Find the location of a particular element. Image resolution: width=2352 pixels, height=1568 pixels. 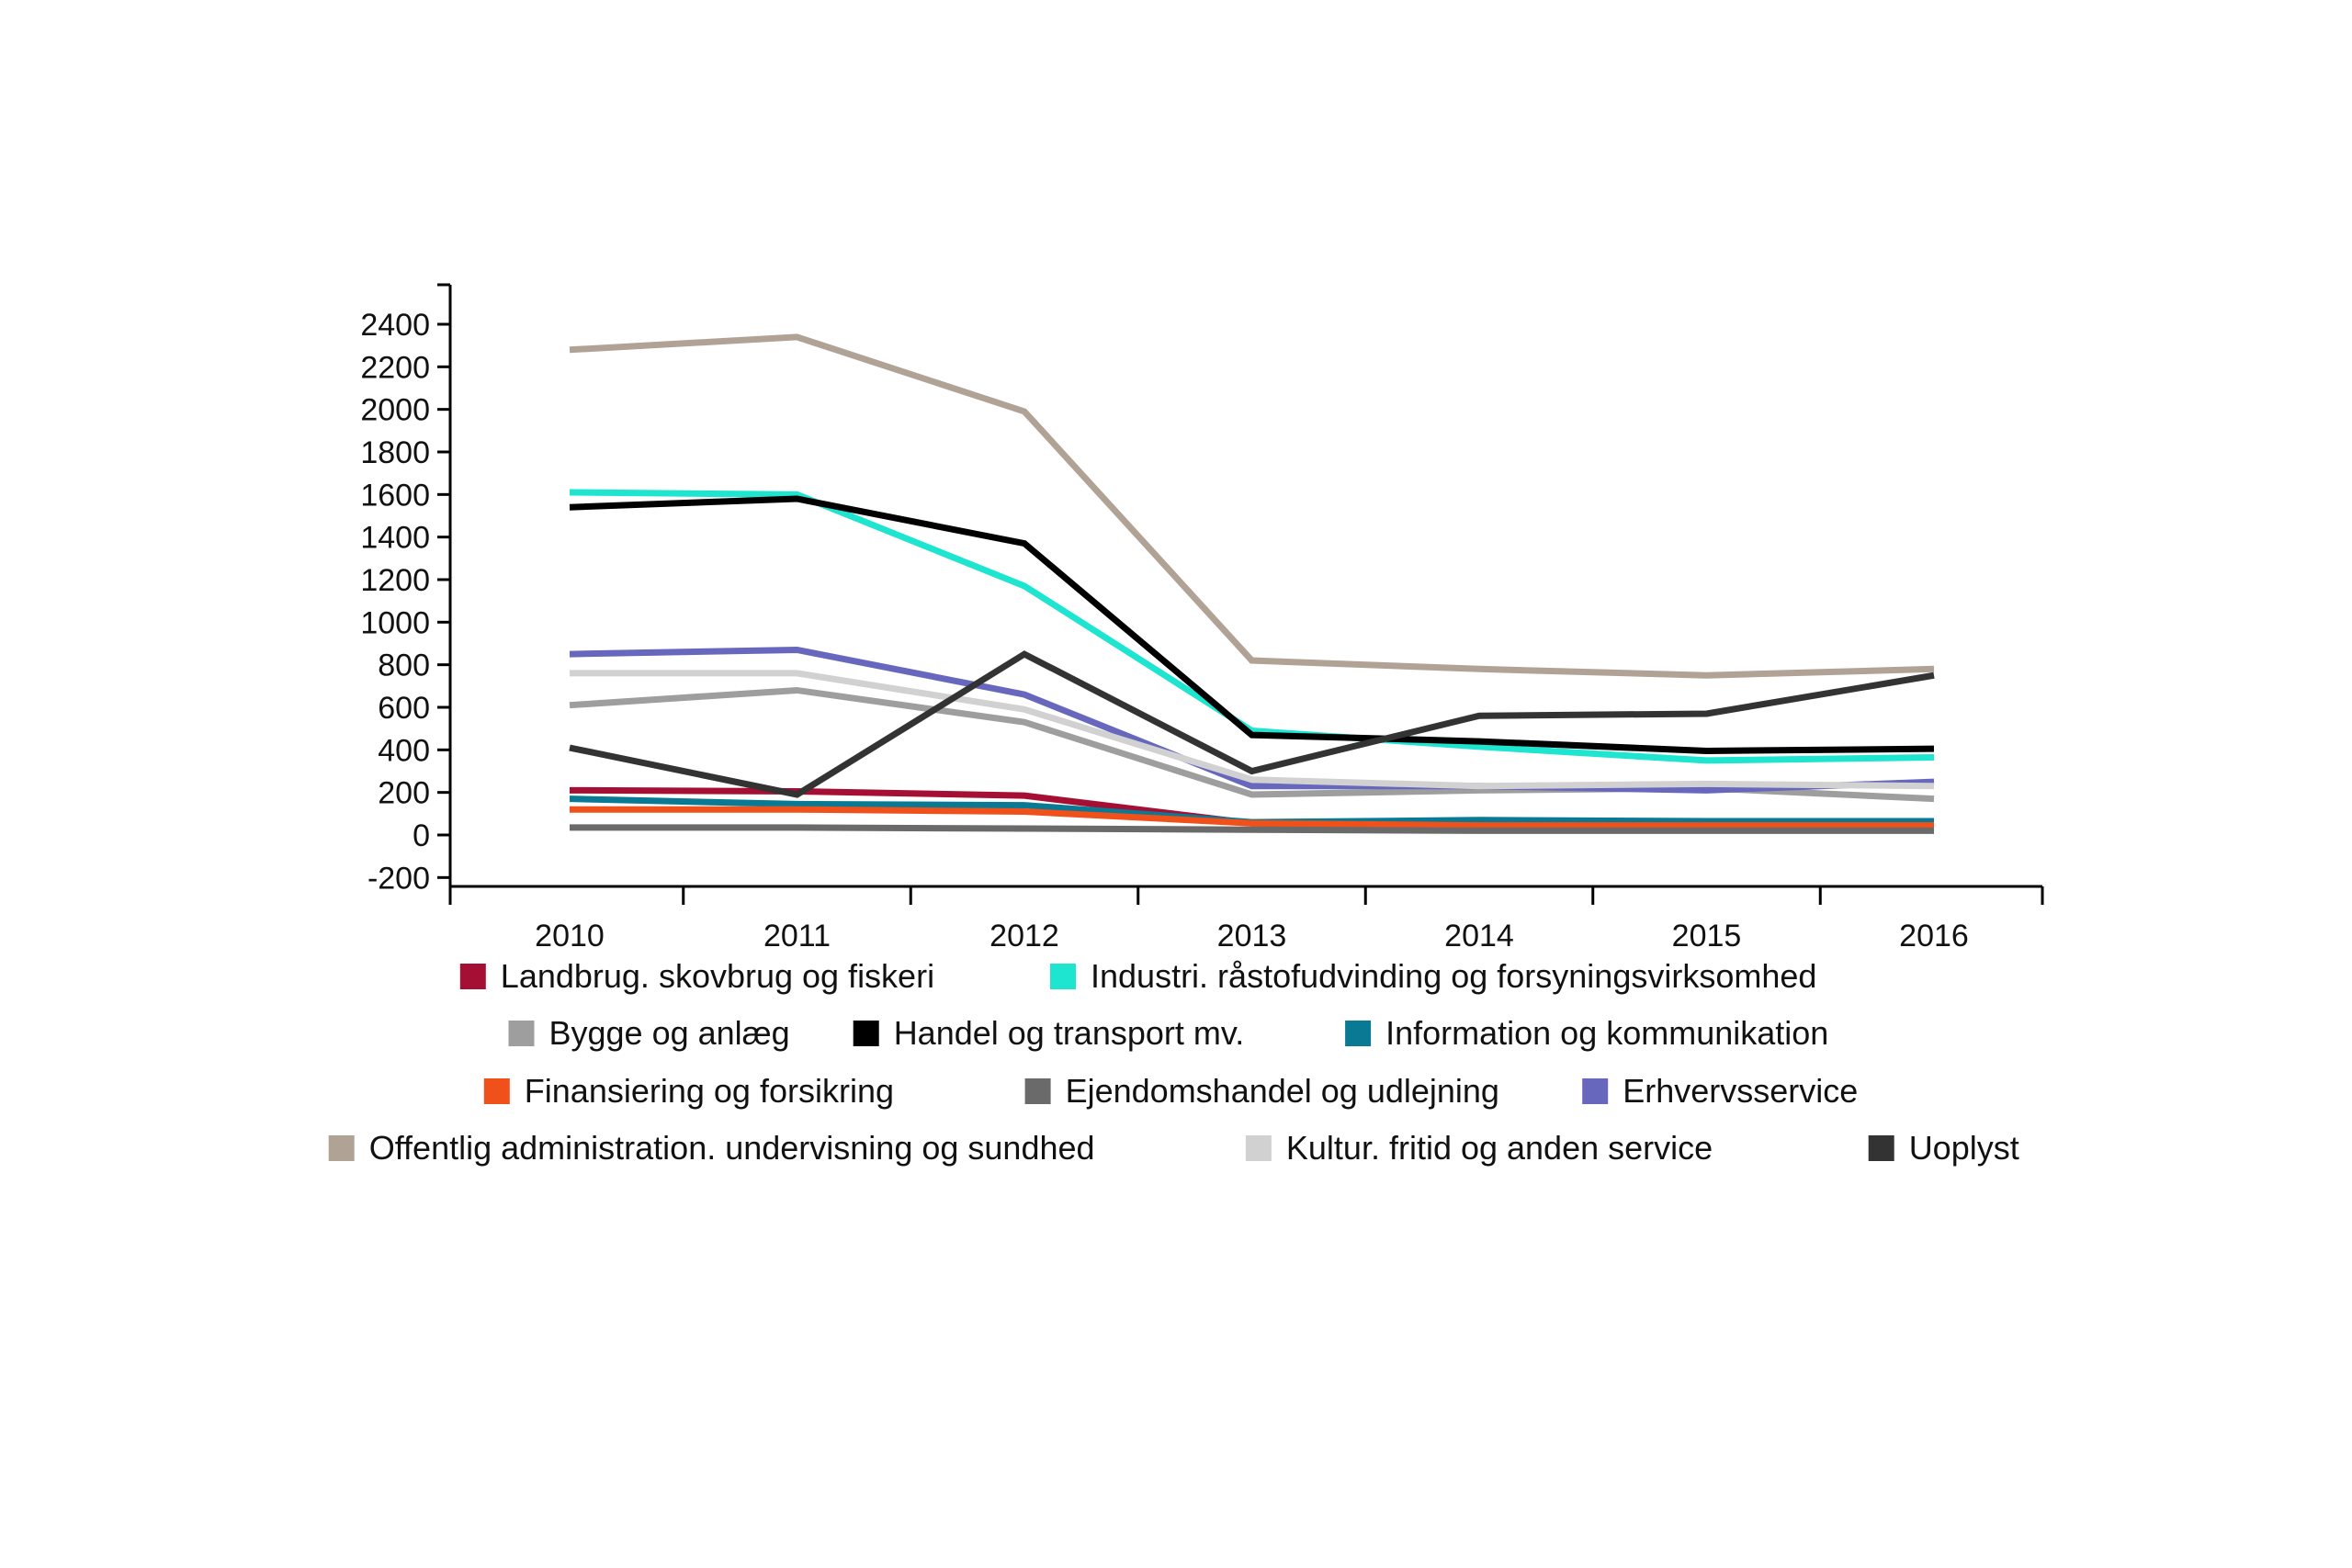

y-tick-label: 2000 is located at coordinates (395, 410).